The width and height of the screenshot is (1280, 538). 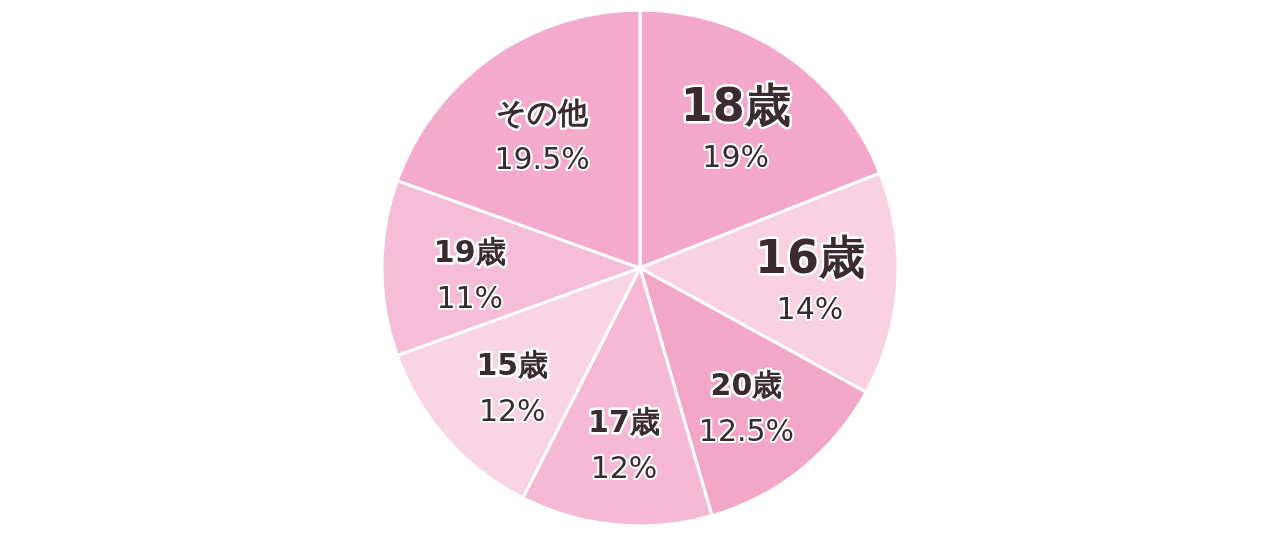 I want to click on data-label: 19.5%, so click(x=542, y=158).